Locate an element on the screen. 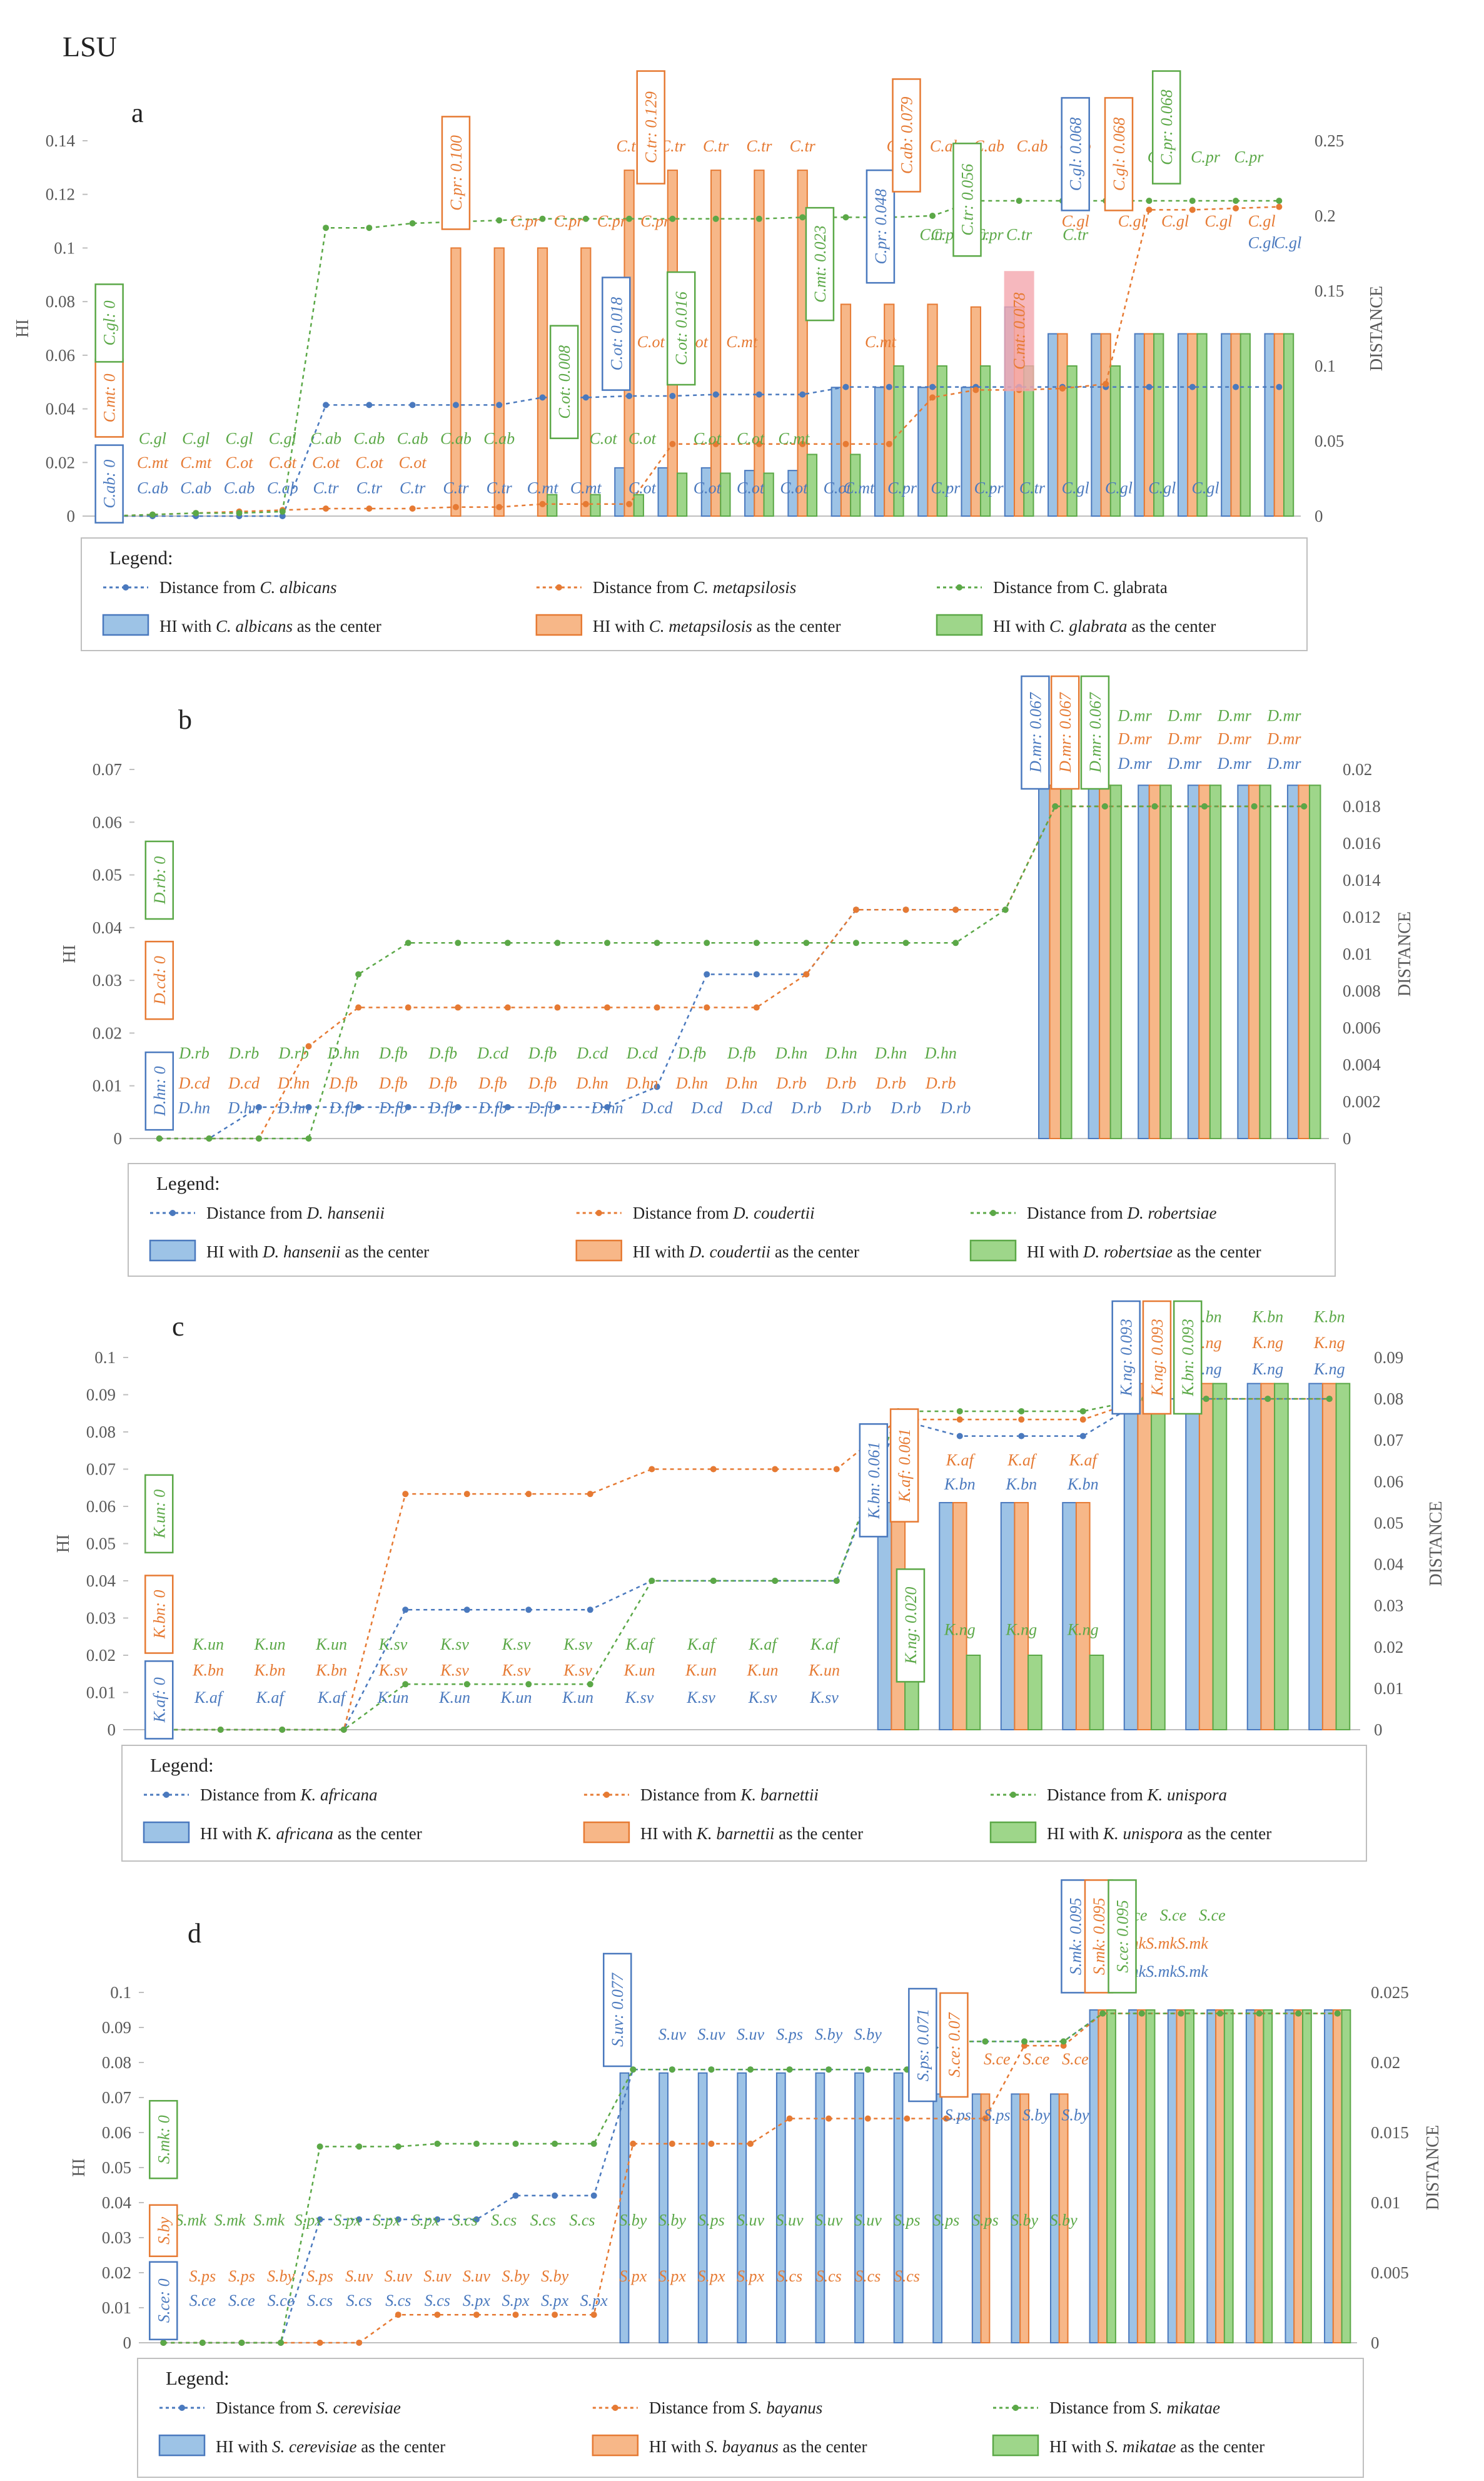 The height and width of the screenshot is (2481, 1484). legend-title: Legend: is located at coordinates (188, 1183).